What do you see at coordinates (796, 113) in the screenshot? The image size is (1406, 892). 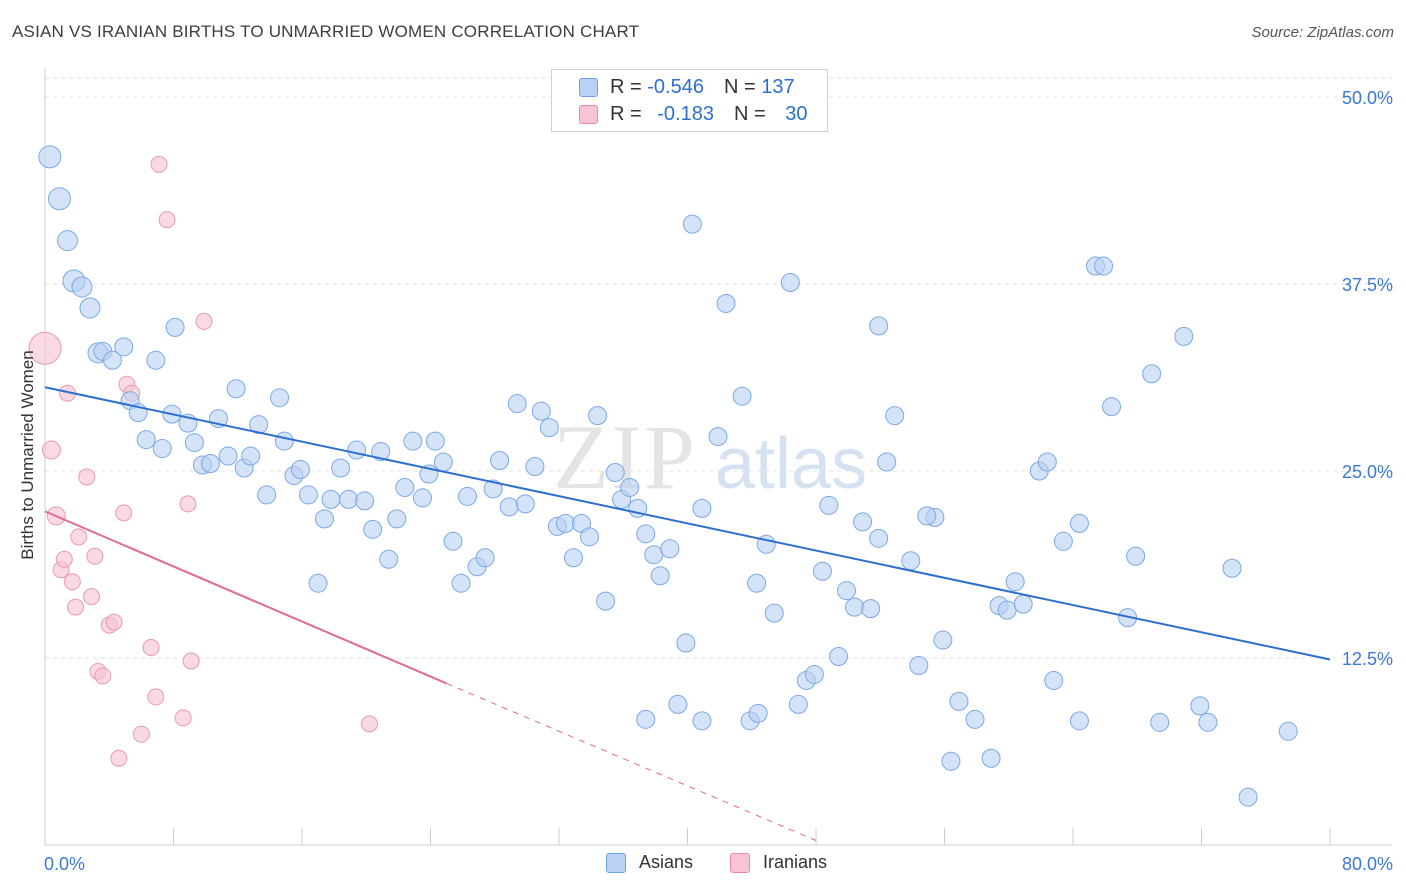 I see `legend-n-value: 30` at bounding box center [796, 113].